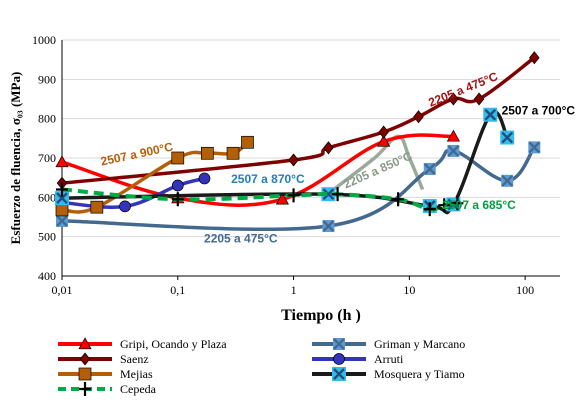  I want to click on legend-label: Arruti, so click(389, 359).